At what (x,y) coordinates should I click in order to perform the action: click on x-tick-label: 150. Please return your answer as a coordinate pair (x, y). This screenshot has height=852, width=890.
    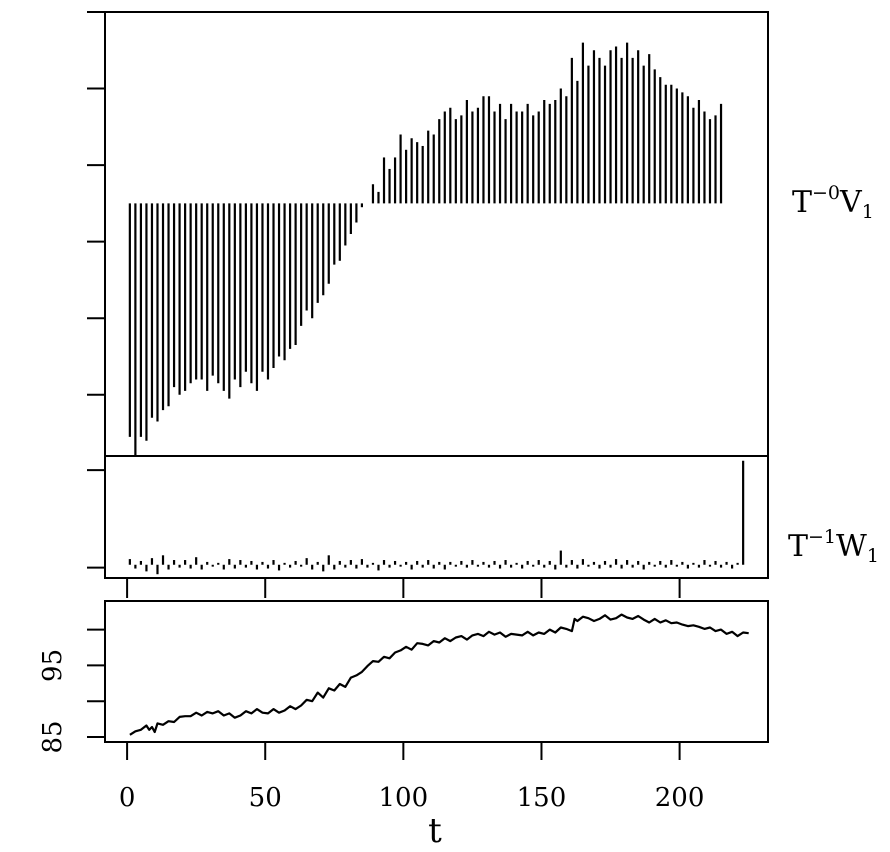
    Looking at the image, I should click on (542, 798).